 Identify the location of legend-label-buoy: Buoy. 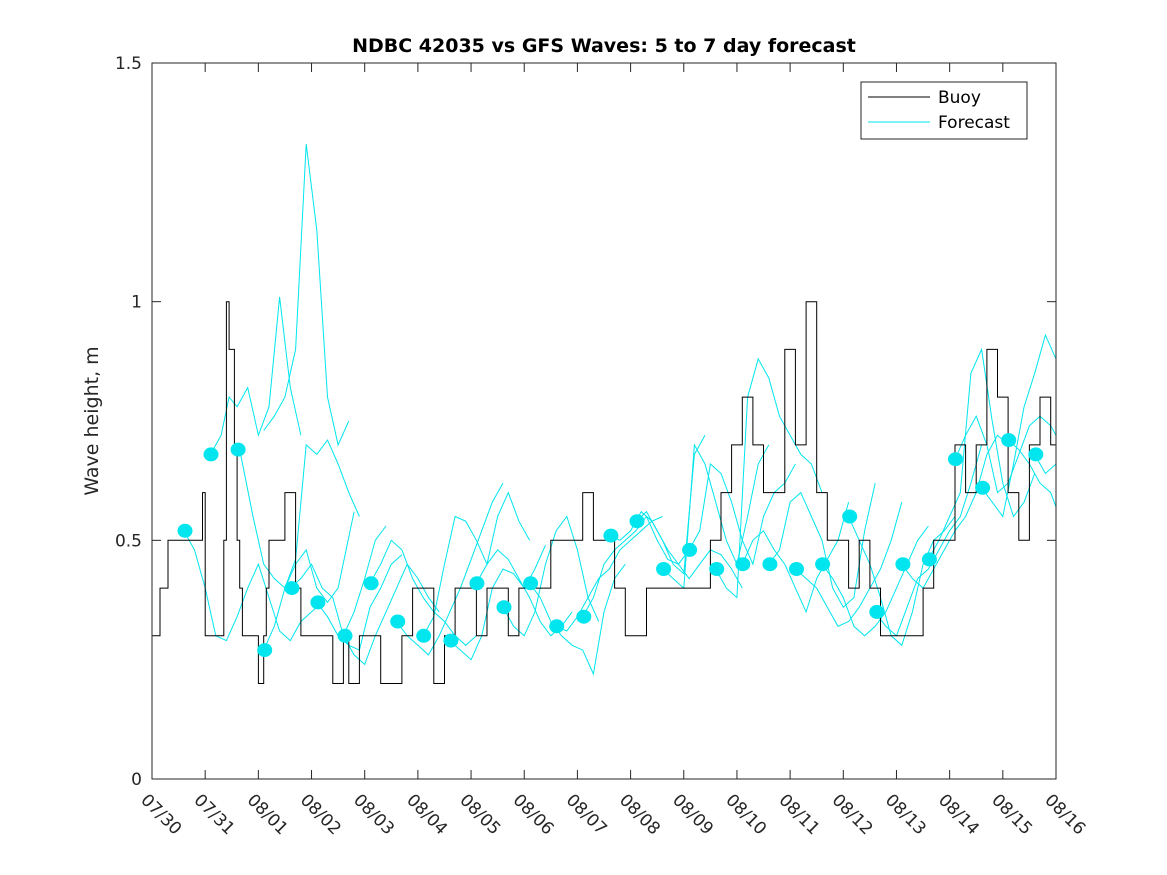
(959, 98).